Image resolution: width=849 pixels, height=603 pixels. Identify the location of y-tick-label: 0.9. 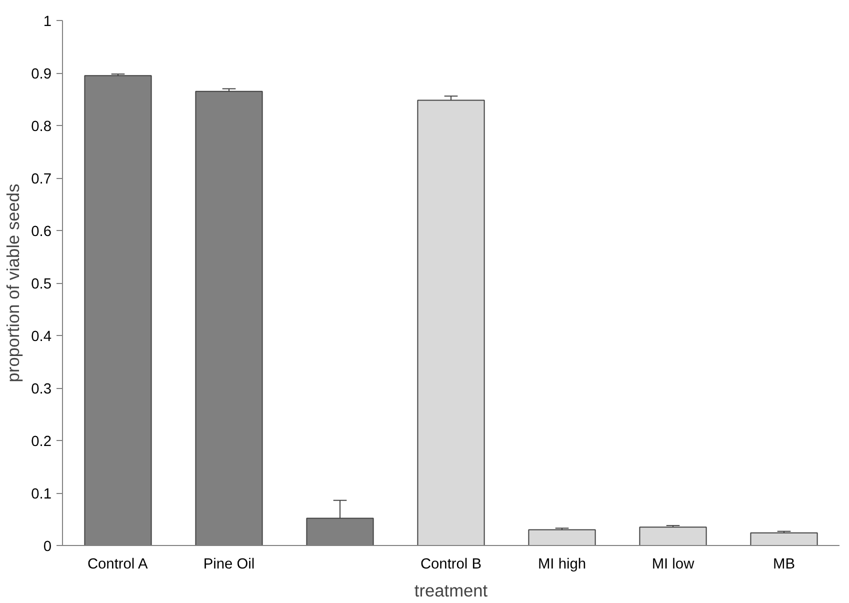
(41, 74).